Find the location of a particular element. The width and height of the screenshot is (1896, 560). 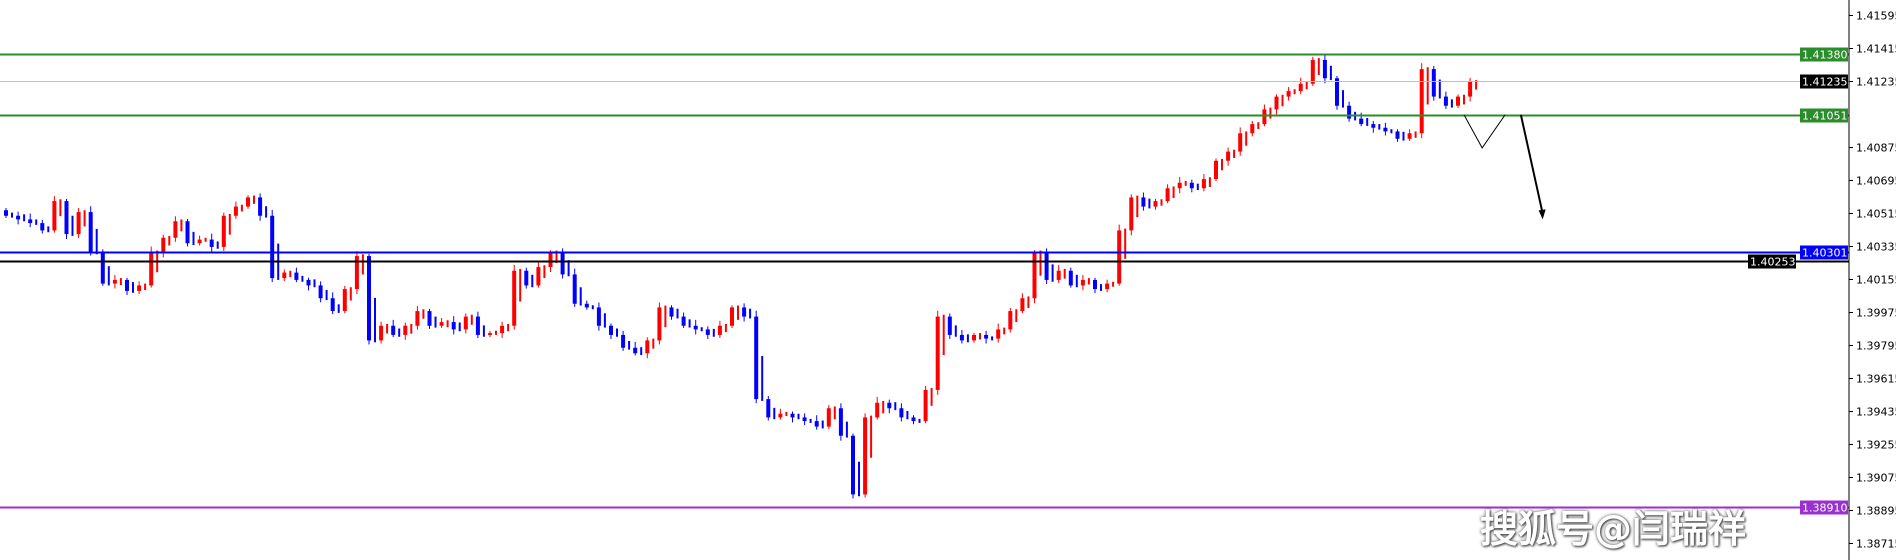

level-label: 1.40301 is located at coordinates (1825, 253).